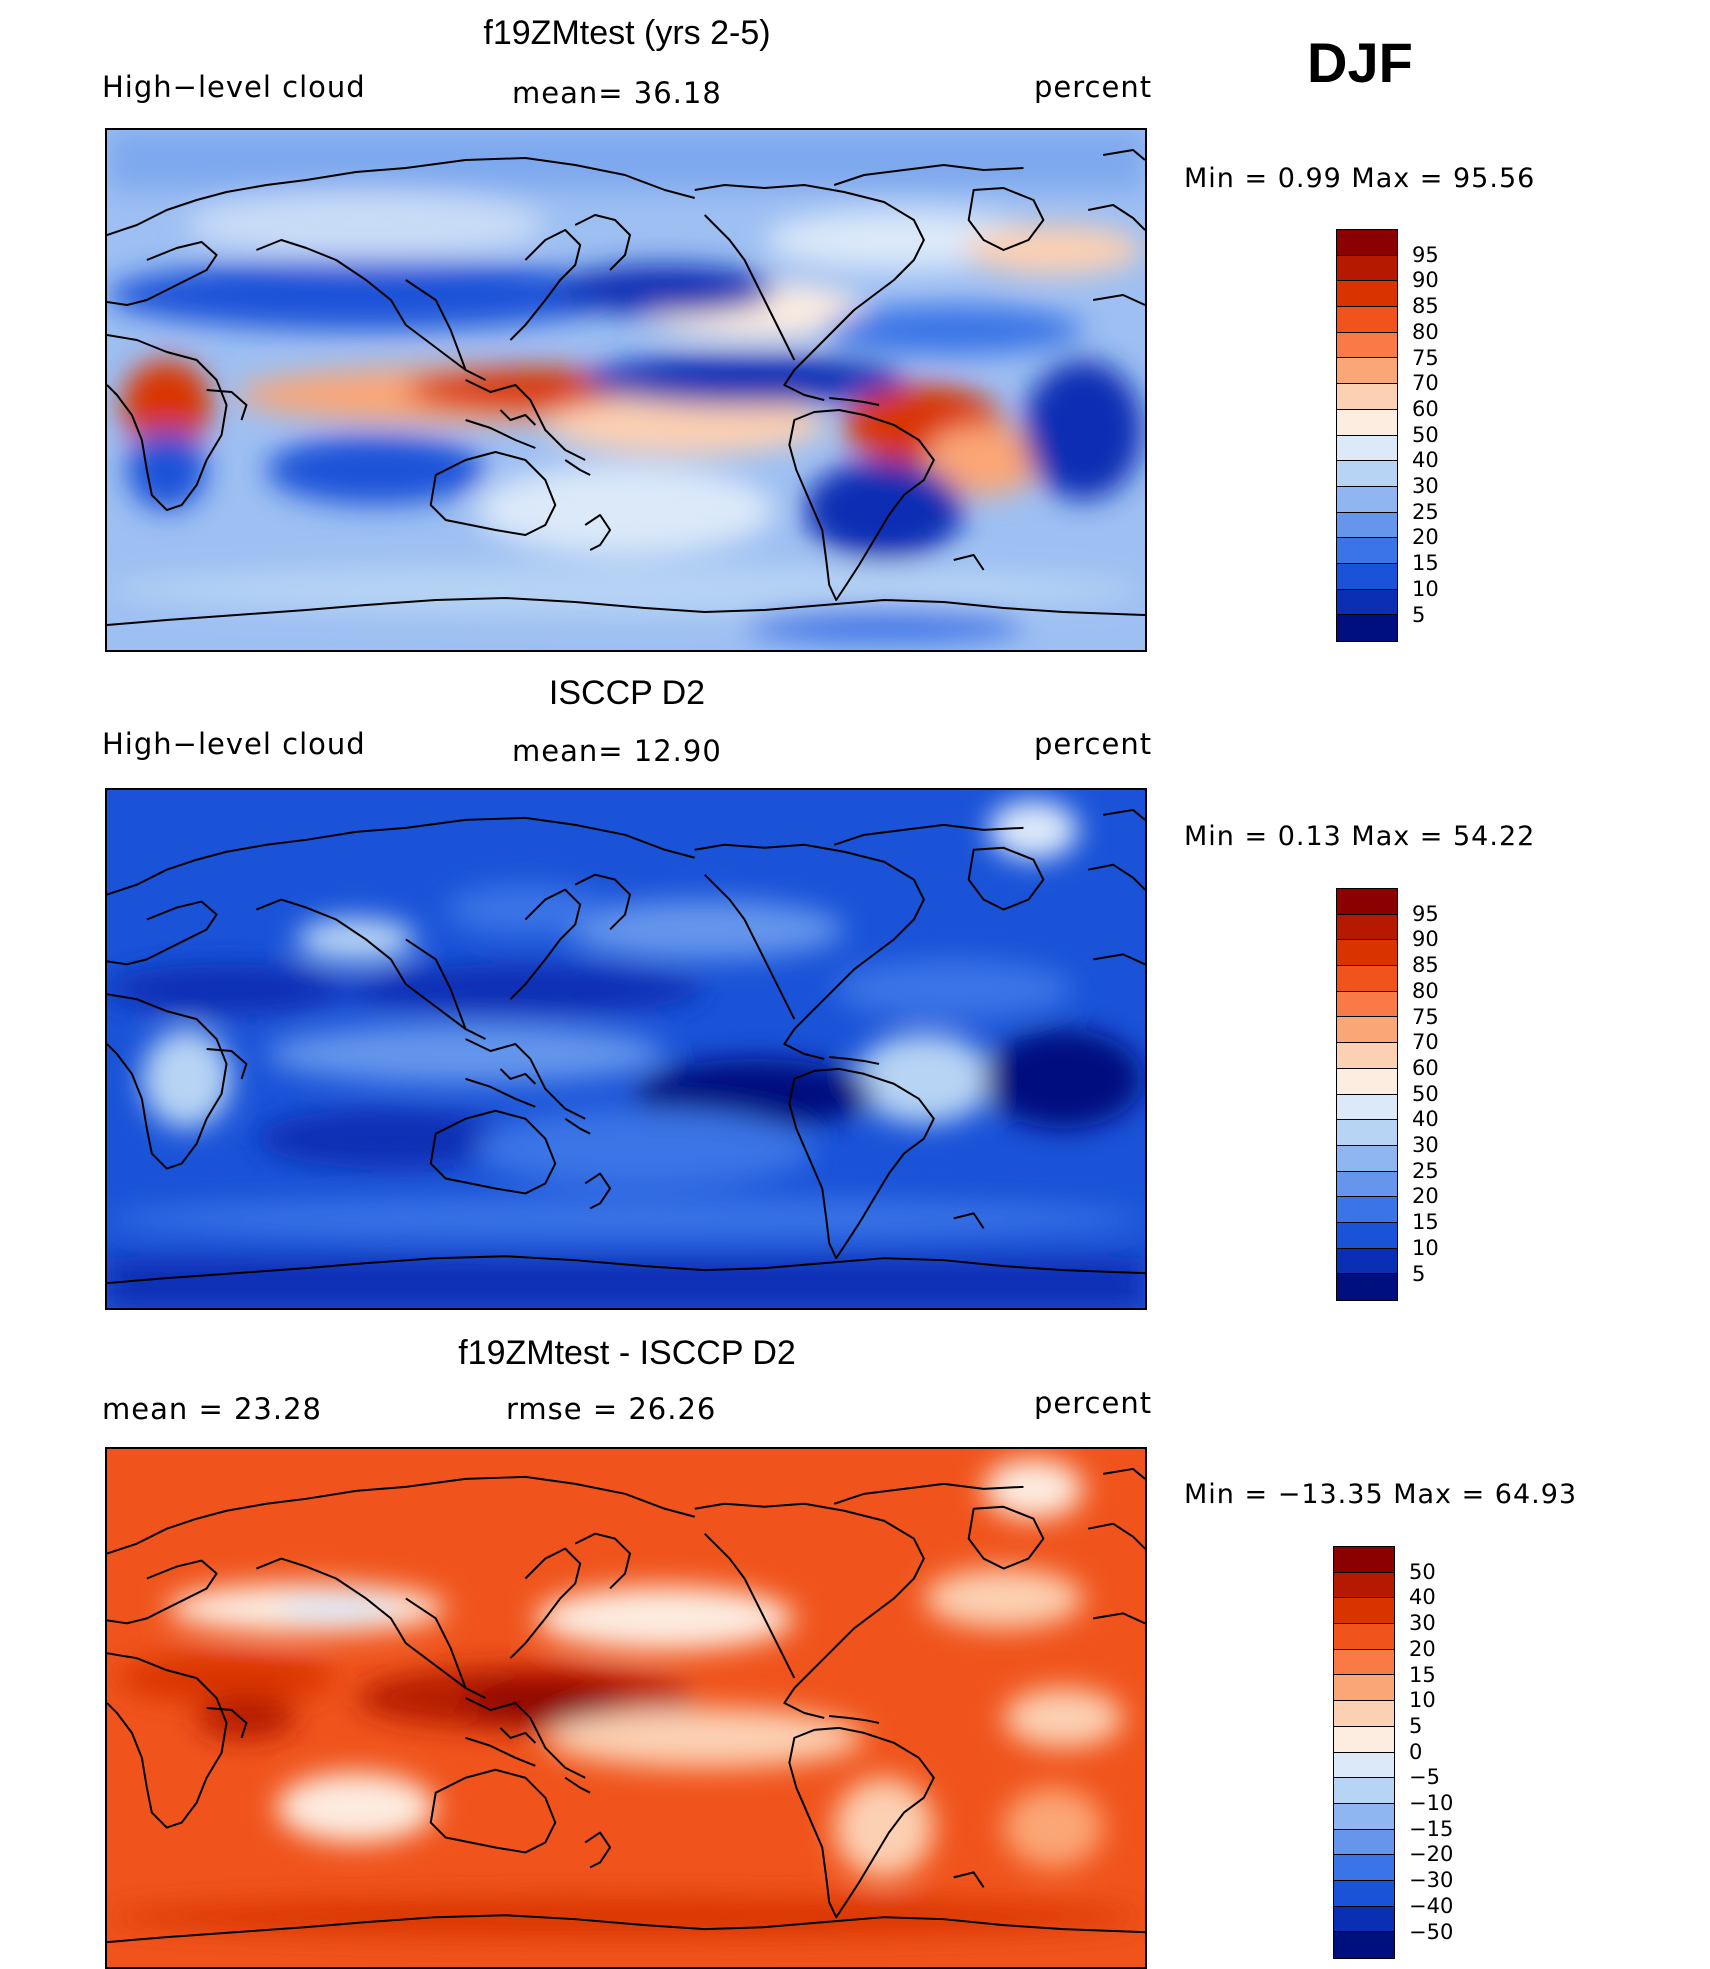 This screenshot has width=1710, height=1969. I want to click on panel-2-units-label: percent, so click(1093, 744).